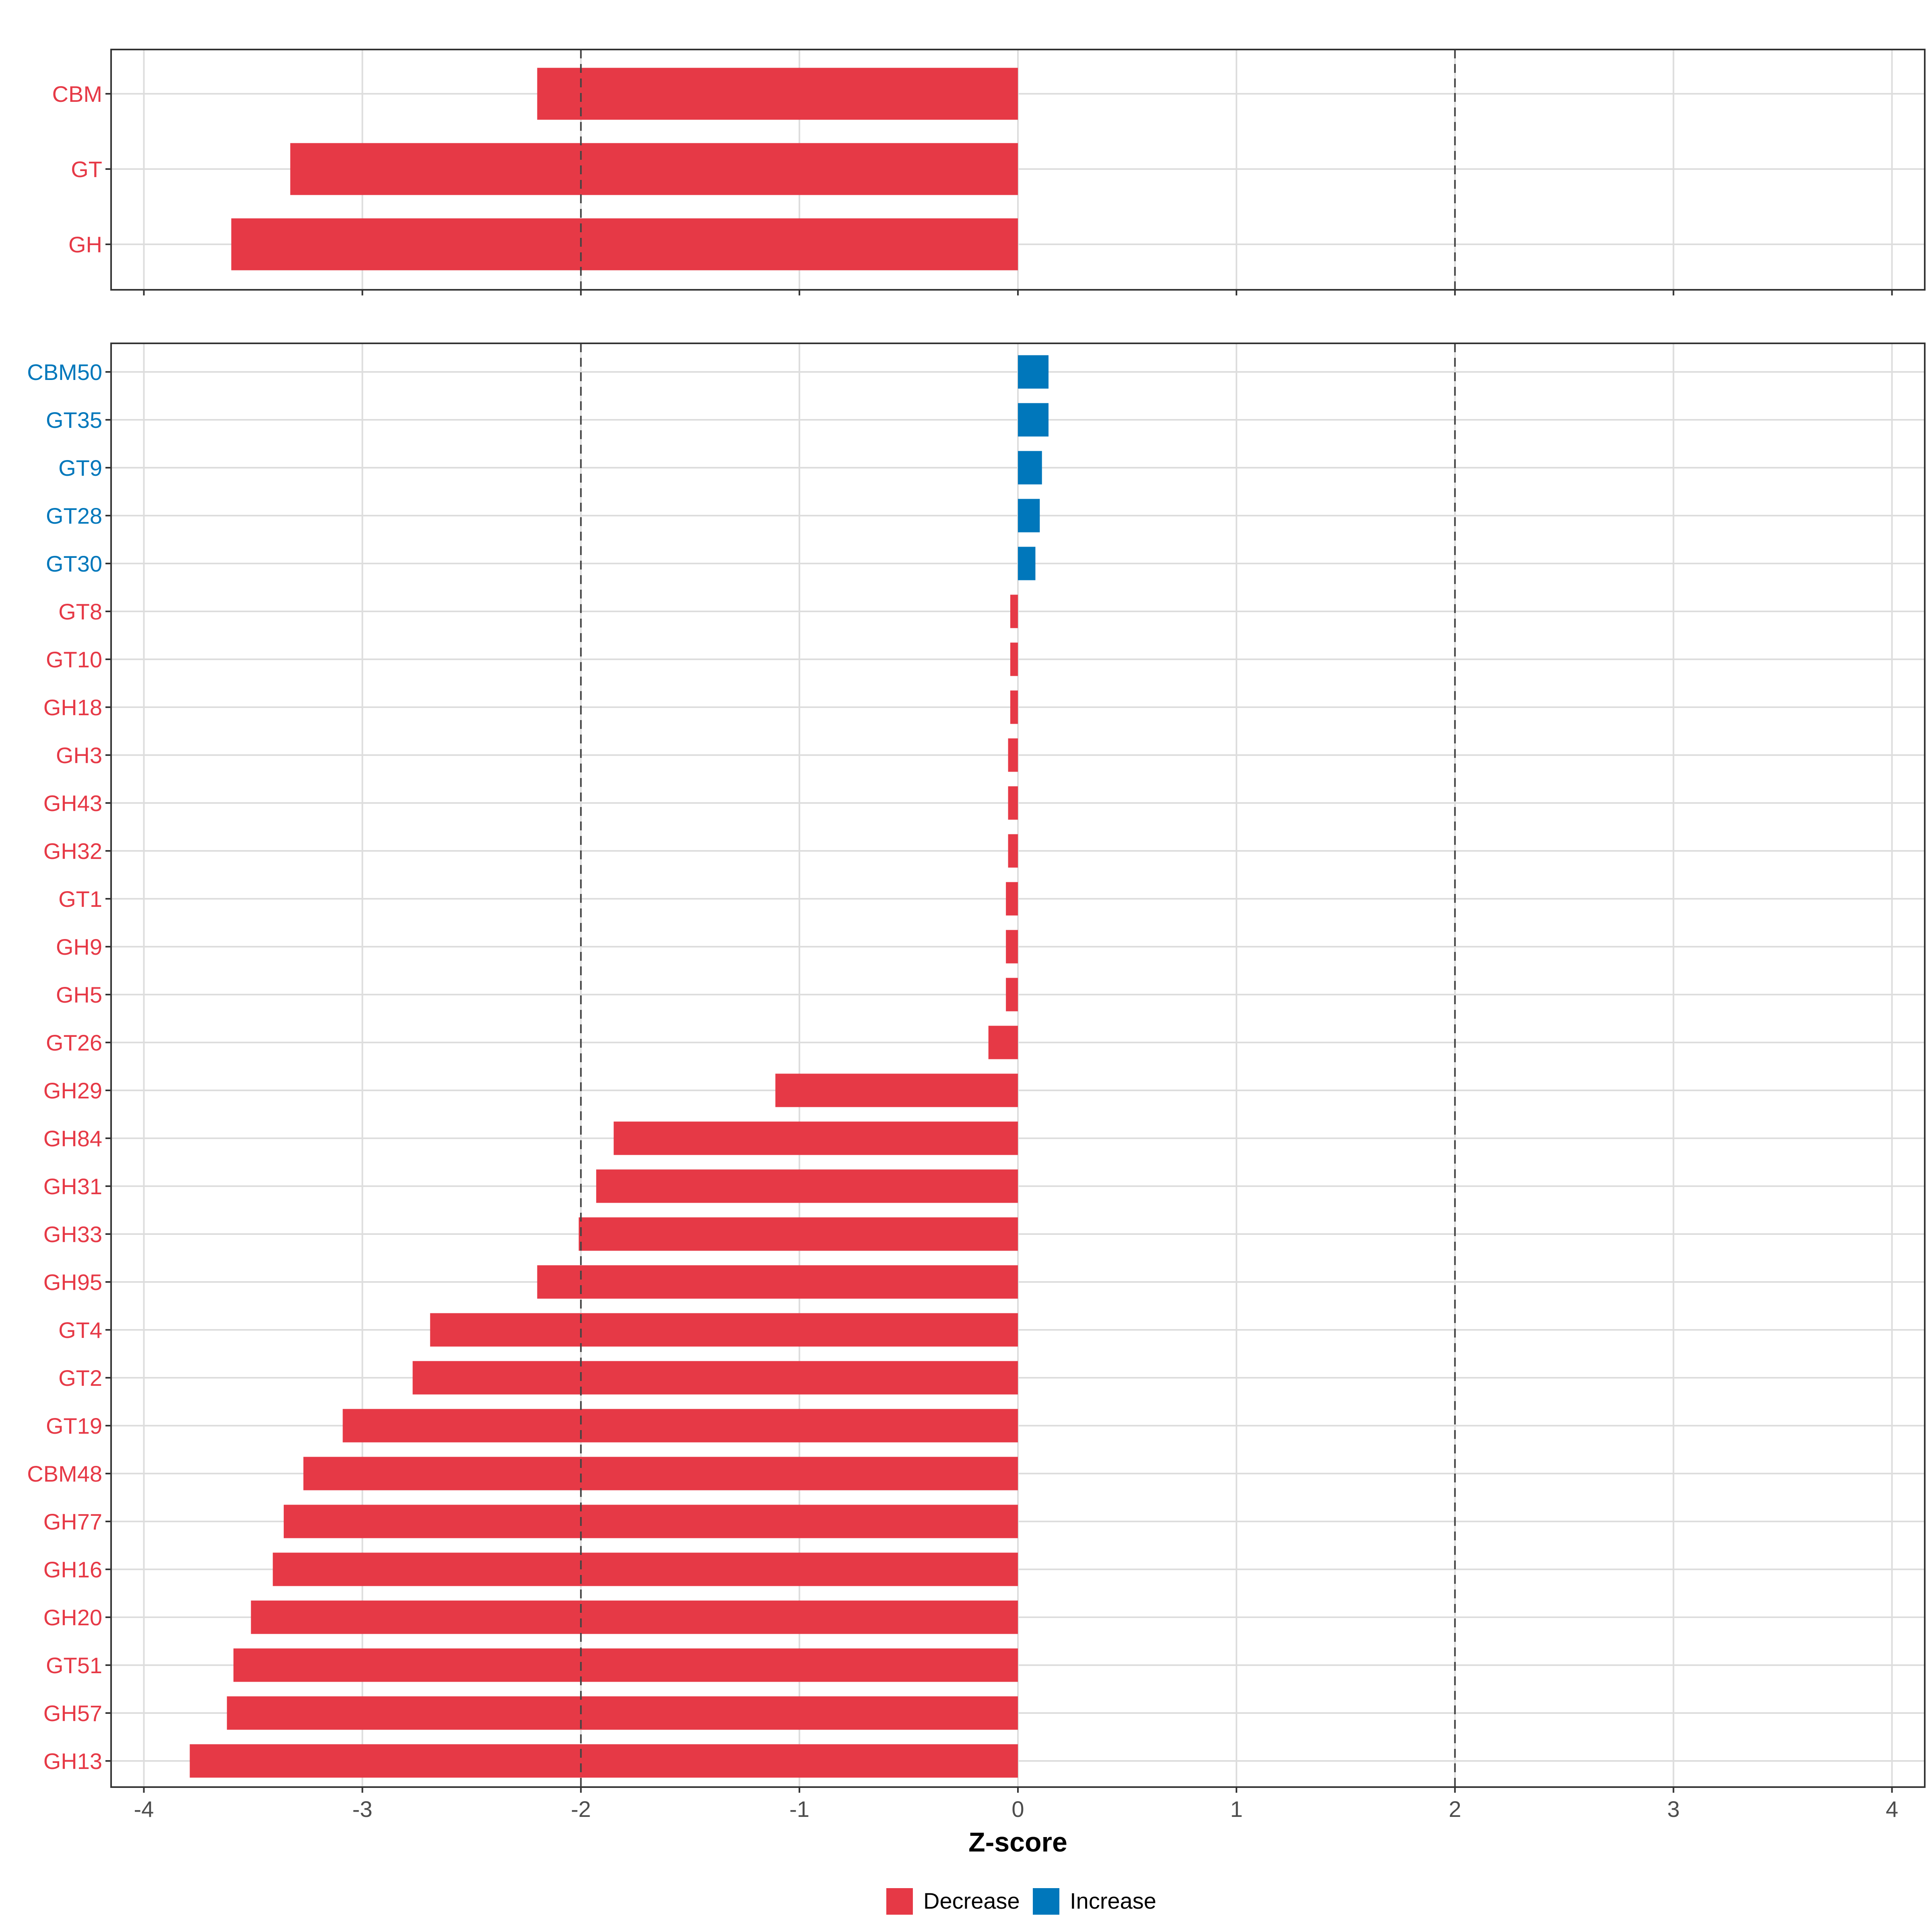 The height and width of the screenshot is (1932, 1932). Describe the element at coordinates (1013, 851) in the screenshot. I see `bar-gh32` at that location.